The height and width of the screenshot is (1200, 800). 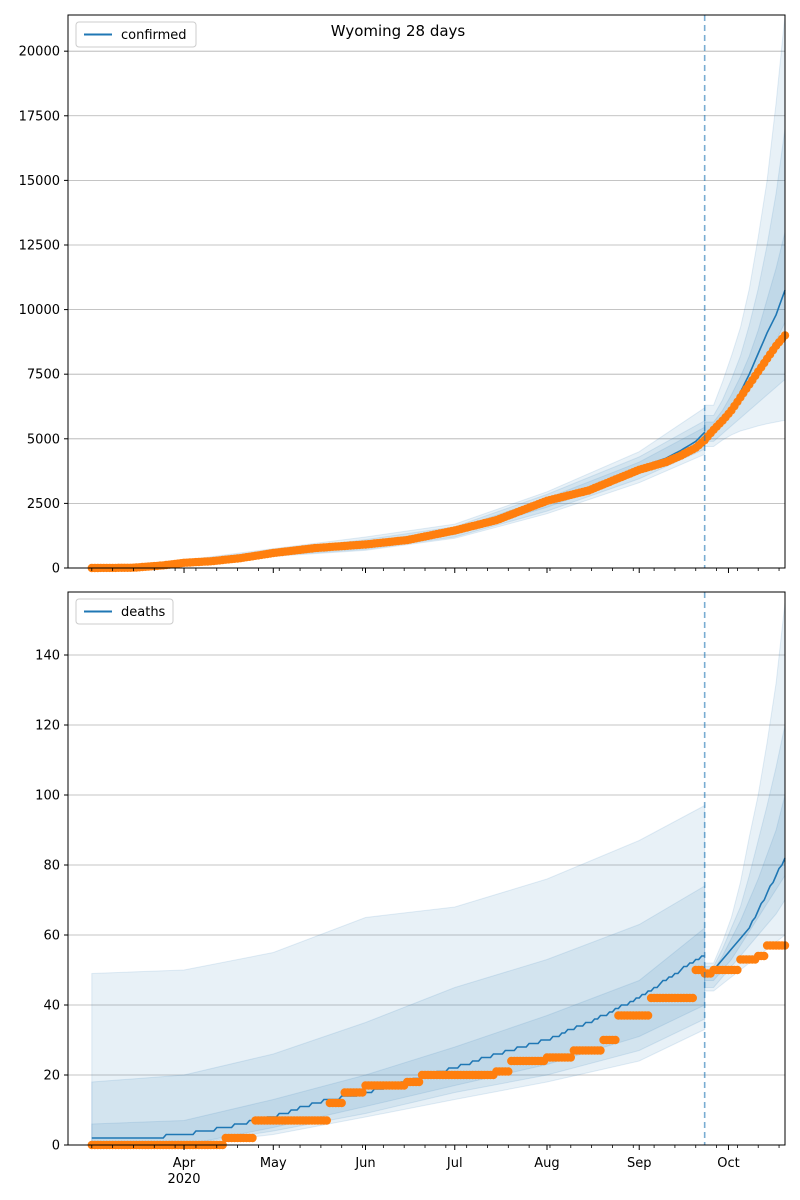 I want to click on deaths-ytick-label: 20, so click(x=51, y=1076).